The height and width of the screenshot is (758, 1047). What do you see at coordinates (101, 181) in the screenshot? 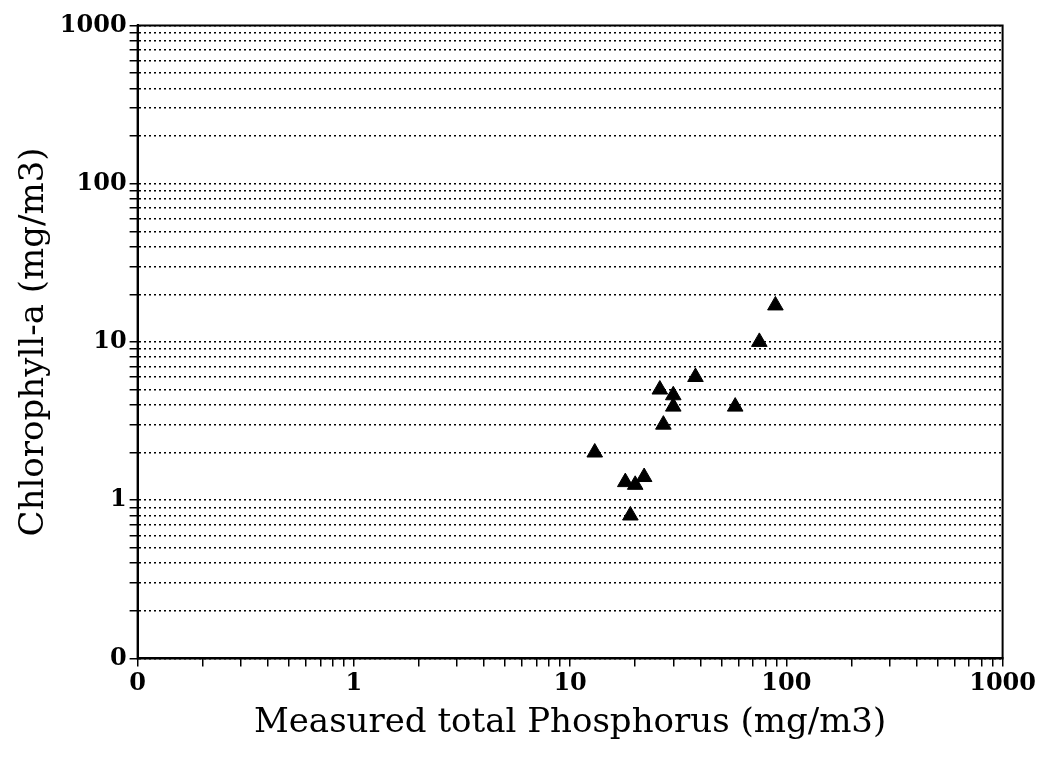
I see `y-tick-label: 100` at bounding box center [101, 181].